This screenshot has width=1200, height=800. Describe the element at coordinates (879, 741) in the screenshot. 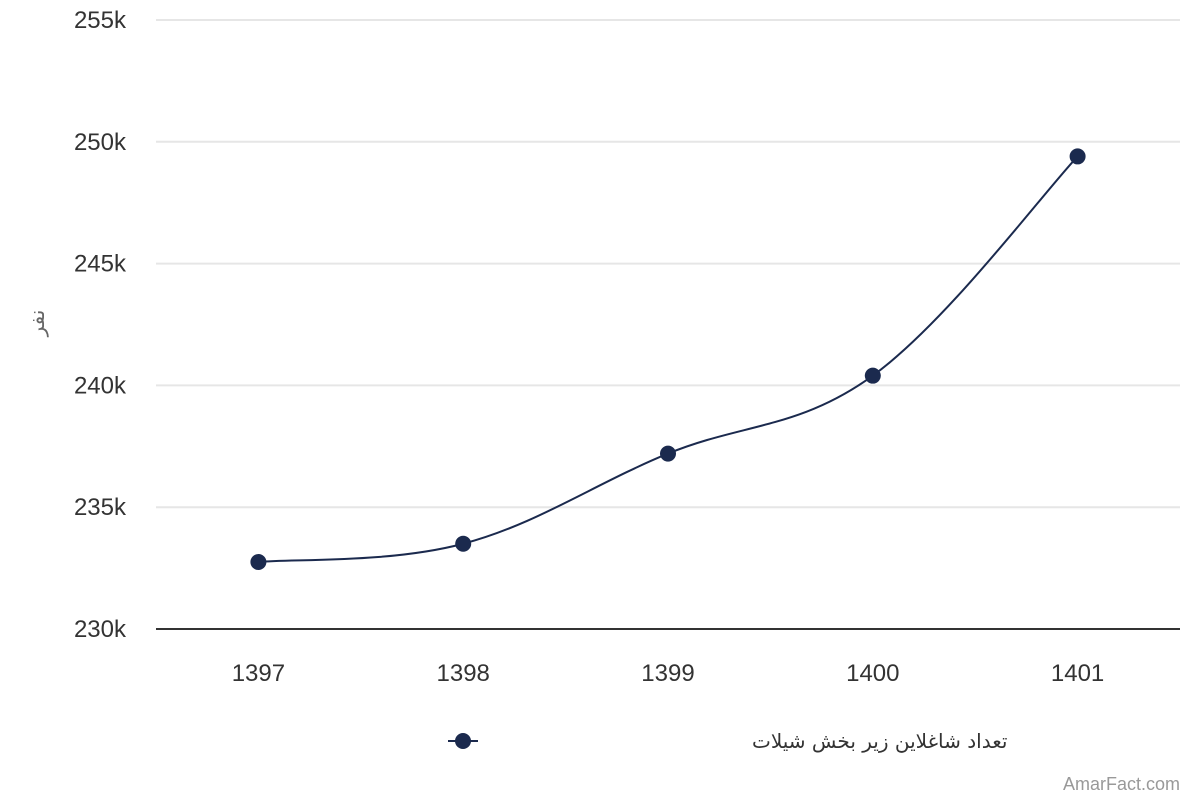

I see `legend-label: تعداد شاغلاین زیر بخش شیلات` at that location.